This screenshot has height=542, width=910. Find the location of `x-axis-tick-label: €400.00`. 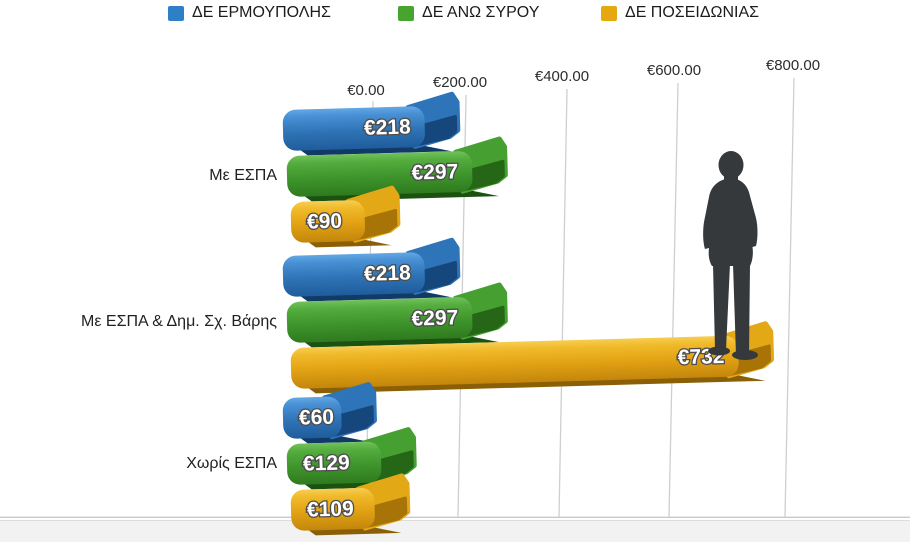

x-axis-tick-label: €400.00 is located at coordinates (562, 76).